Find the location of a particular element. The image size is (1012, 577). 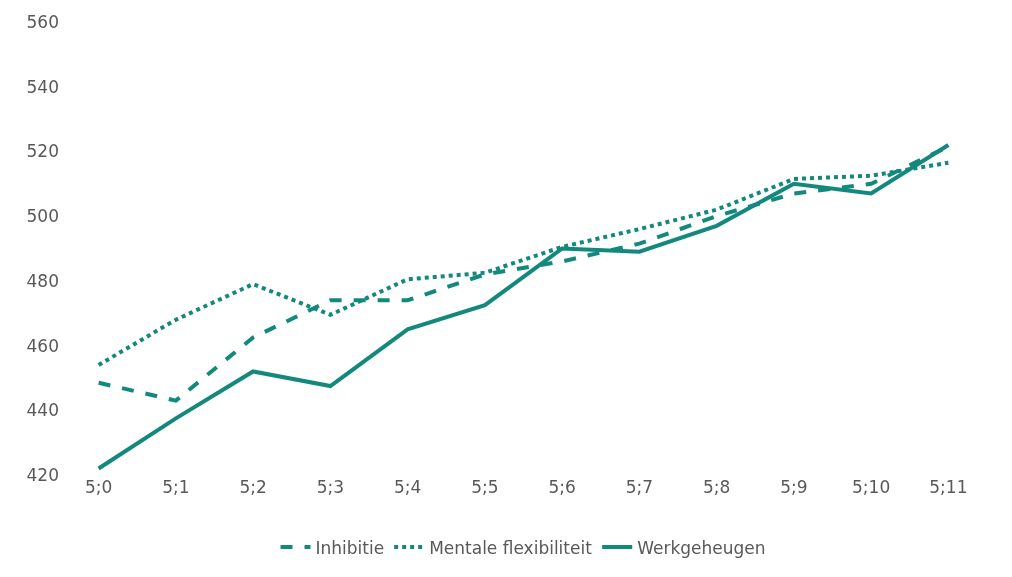

x-tick-label: 5;7 is located at coordinates (639, 487).